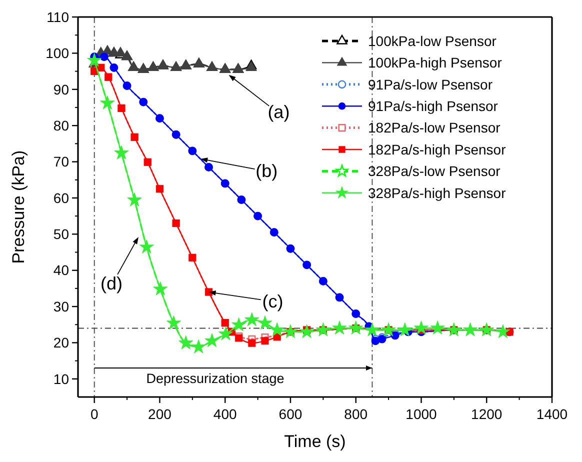  What do you see at coordinates (437, 192) in the screenshot?
I see `legend-label: 328Pa/s-high Psensor` at bounding box center [437, 192].